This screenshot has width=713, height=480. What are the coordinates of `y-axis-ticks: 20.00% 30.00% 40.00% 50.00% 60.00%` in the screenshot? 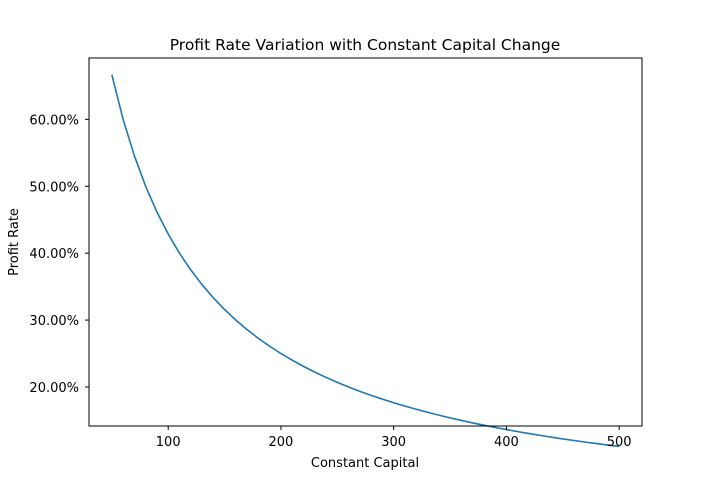 It's located at (59, 254).